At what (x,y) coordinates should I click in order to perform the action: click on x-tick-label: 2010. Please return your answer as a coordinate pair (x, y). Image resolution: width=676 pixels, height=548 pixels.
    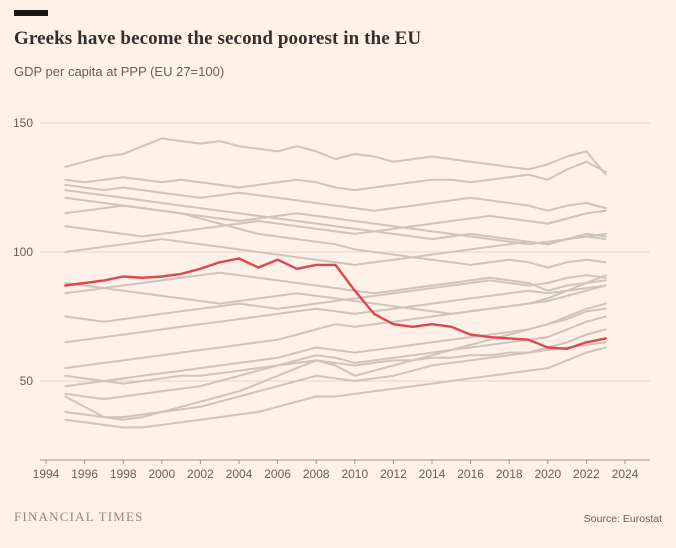
    Looking at the image, I should click on (354, 474).